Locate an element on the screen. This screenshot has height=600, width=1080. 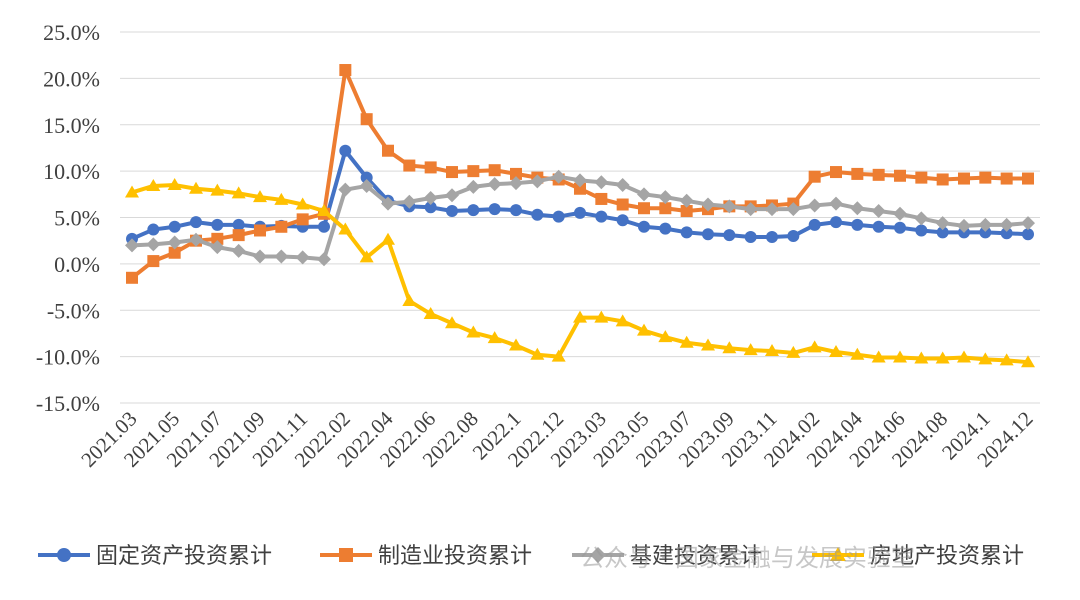
series-line is located at coordinates (580, 194).